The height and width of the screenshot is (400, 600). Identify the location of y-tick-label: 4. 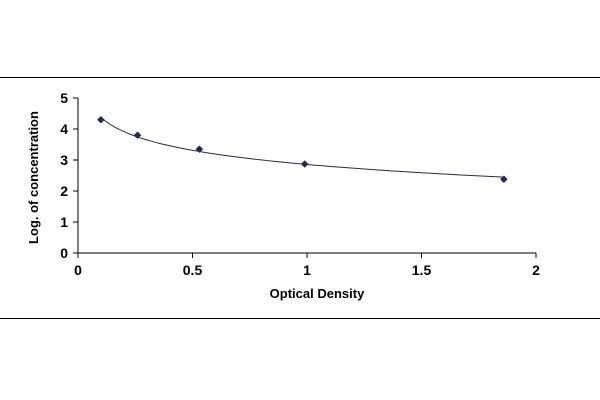
(64, 129).